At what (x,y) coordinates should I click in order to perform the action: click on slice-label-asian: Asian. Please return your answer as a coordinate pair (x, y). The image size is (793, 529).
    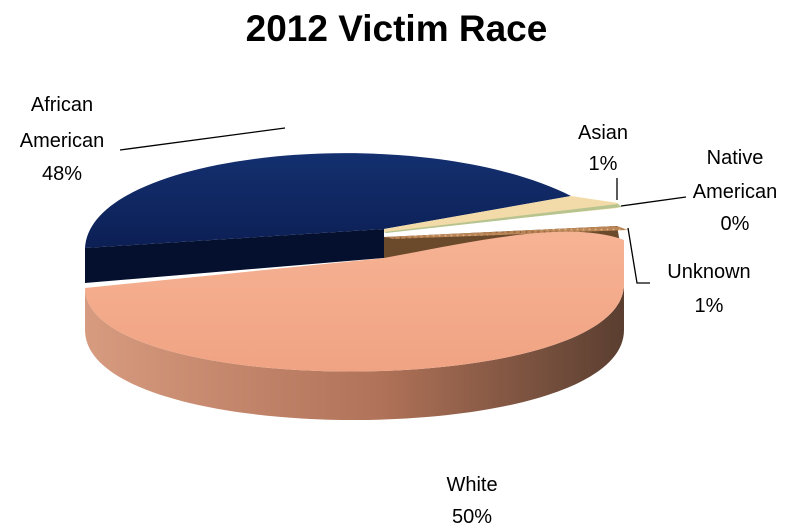
    Looking at the image, I should click on (603, 133).